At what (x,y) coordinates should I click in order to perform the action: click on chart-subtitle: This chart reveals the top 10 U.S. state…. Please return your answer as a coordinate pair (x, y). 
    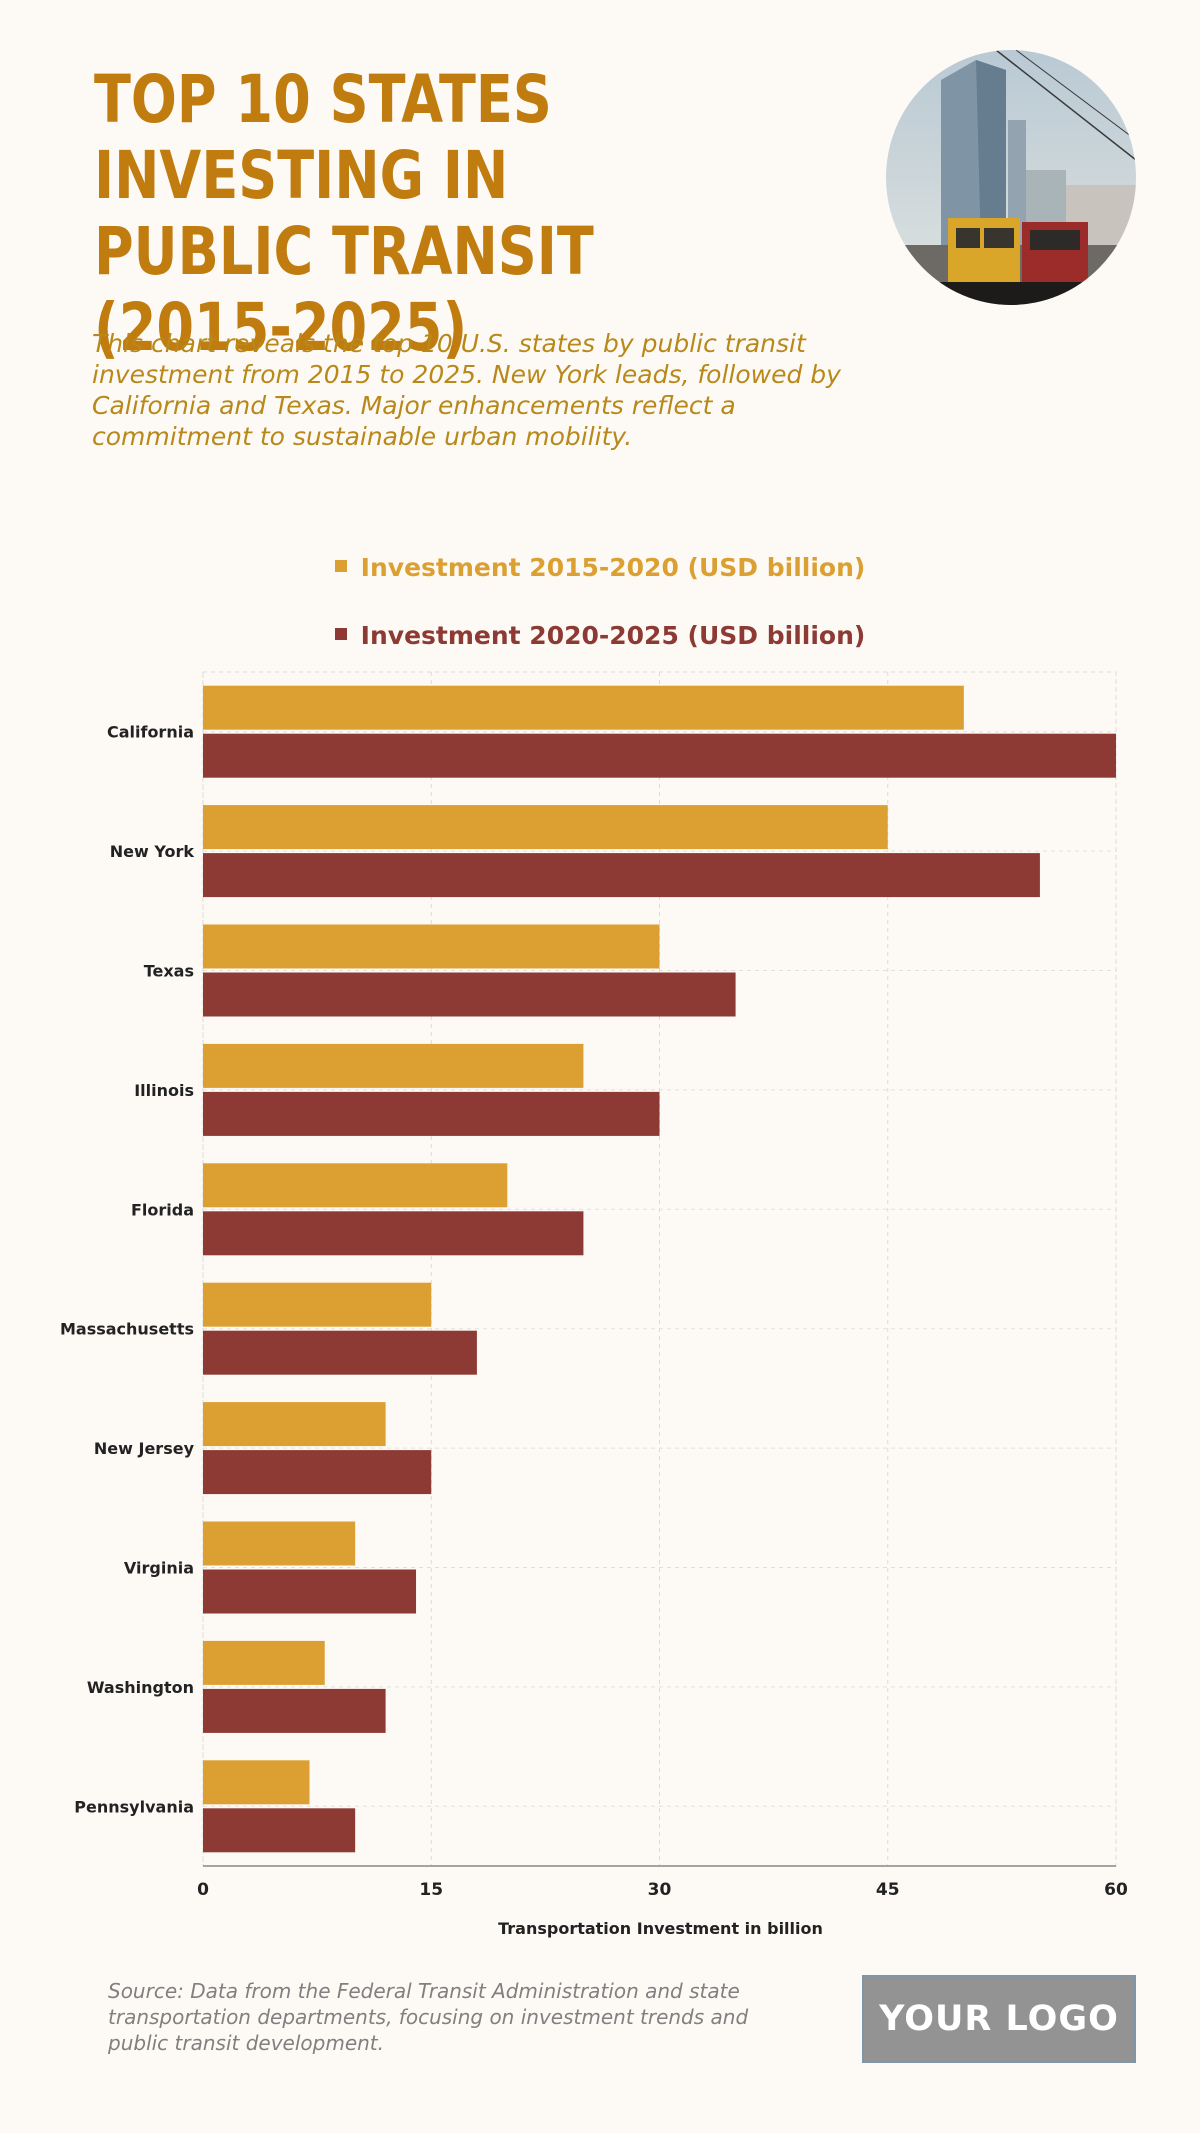
    Looking at the image, I should click on (466, 390).